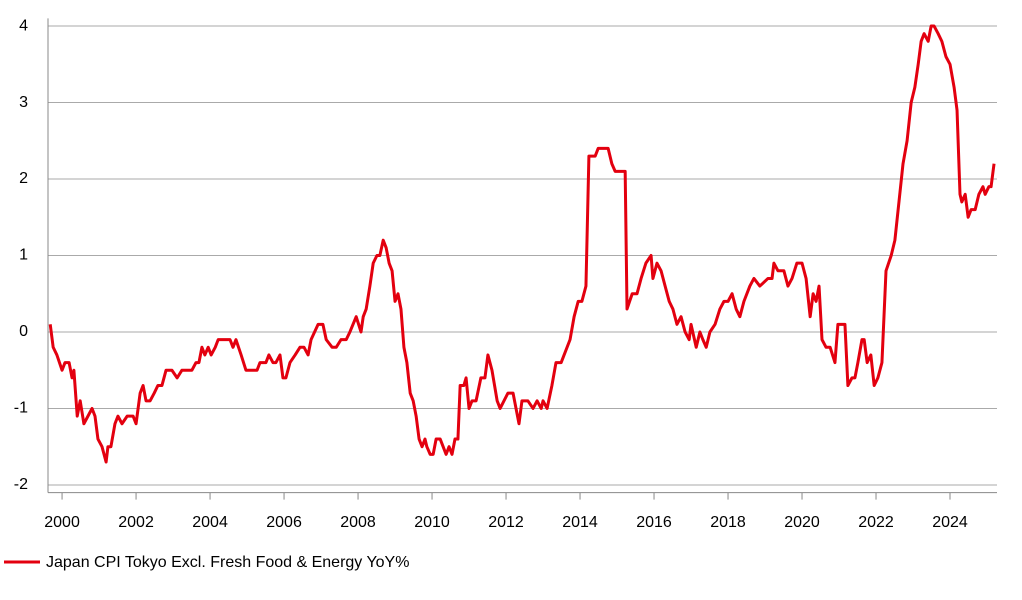 This screenshot has height=600, width=1022. What do you see at coordinates (21, 408) in the screenshot?
I see `y-tick-label: -1` at bounding box center [21, 408].